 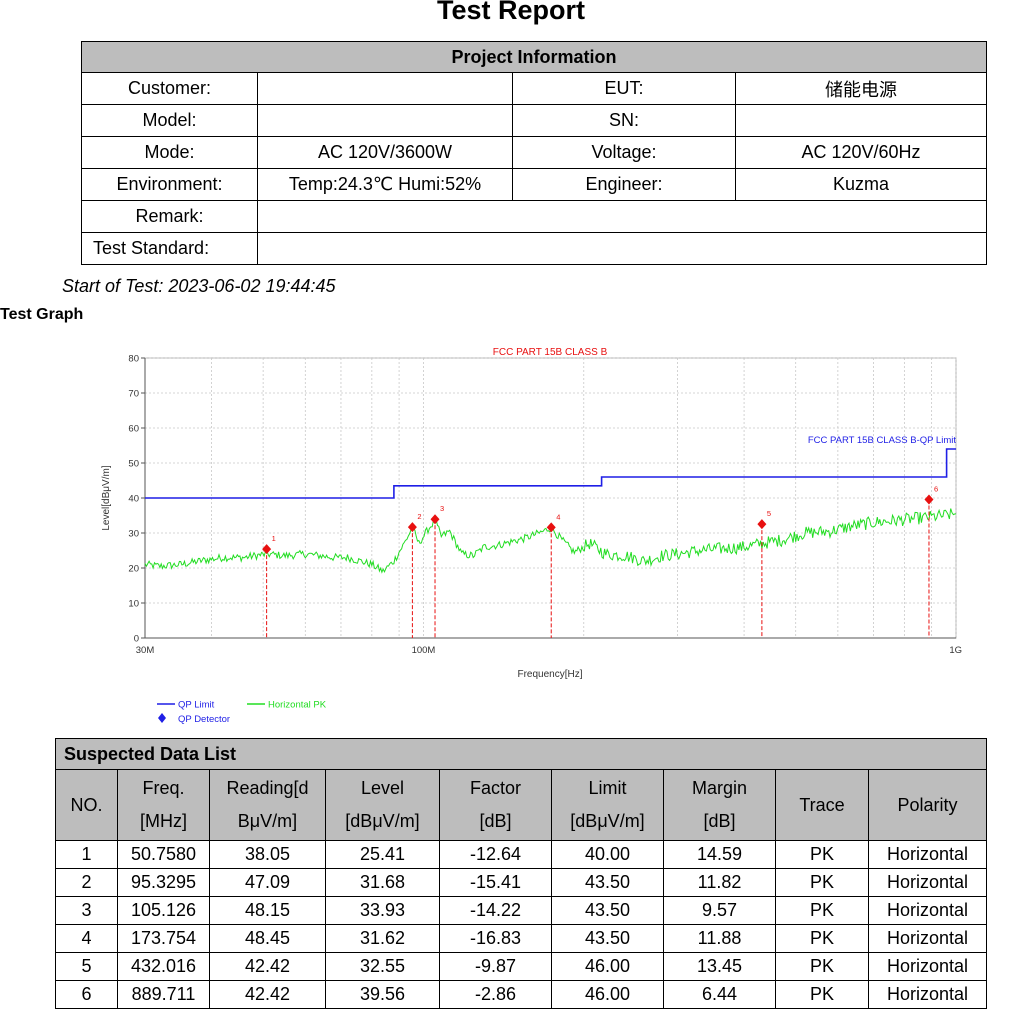 What do you see at coordinates (162, 718) in the screenshot?
I see `legend-qp-detector-diamond` at bounding box center [162, 718].